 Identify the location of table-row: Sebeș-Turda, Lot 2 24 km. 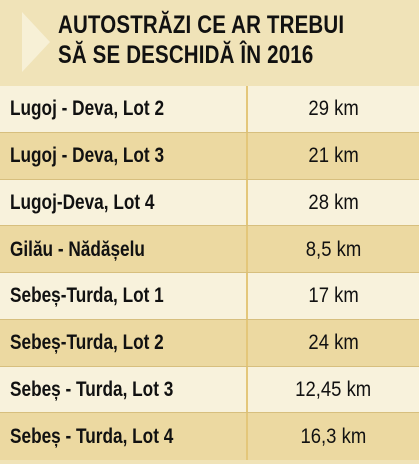
(209, 343).